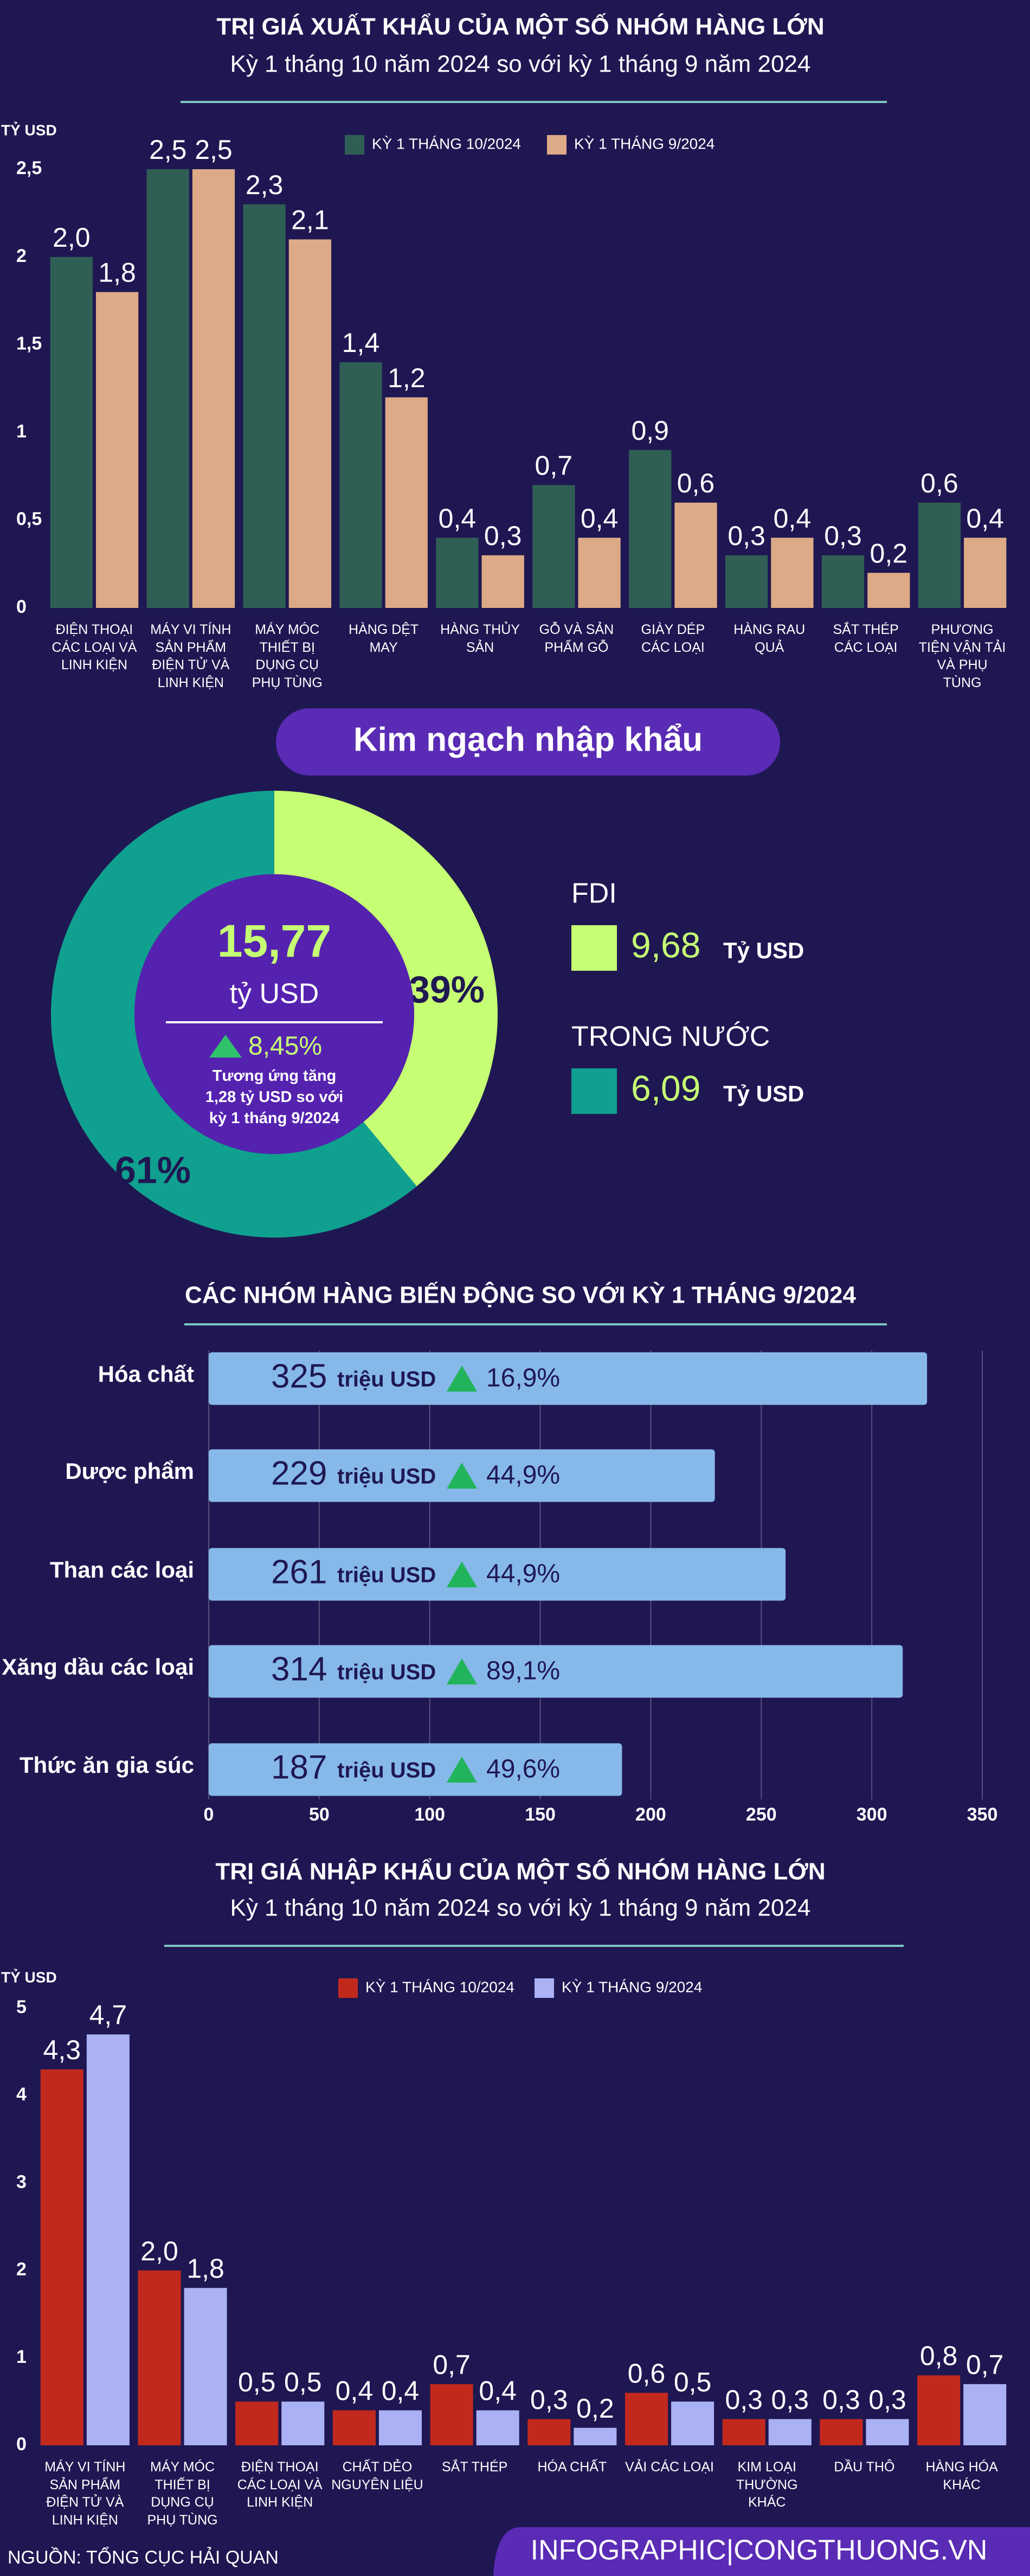 This screenshot has width=1030, height=2576. Describe the element at coordinates (669, 2467) in the screenshot. I see `x-tick-label: VẢI CÁC LOẠI` at that location.